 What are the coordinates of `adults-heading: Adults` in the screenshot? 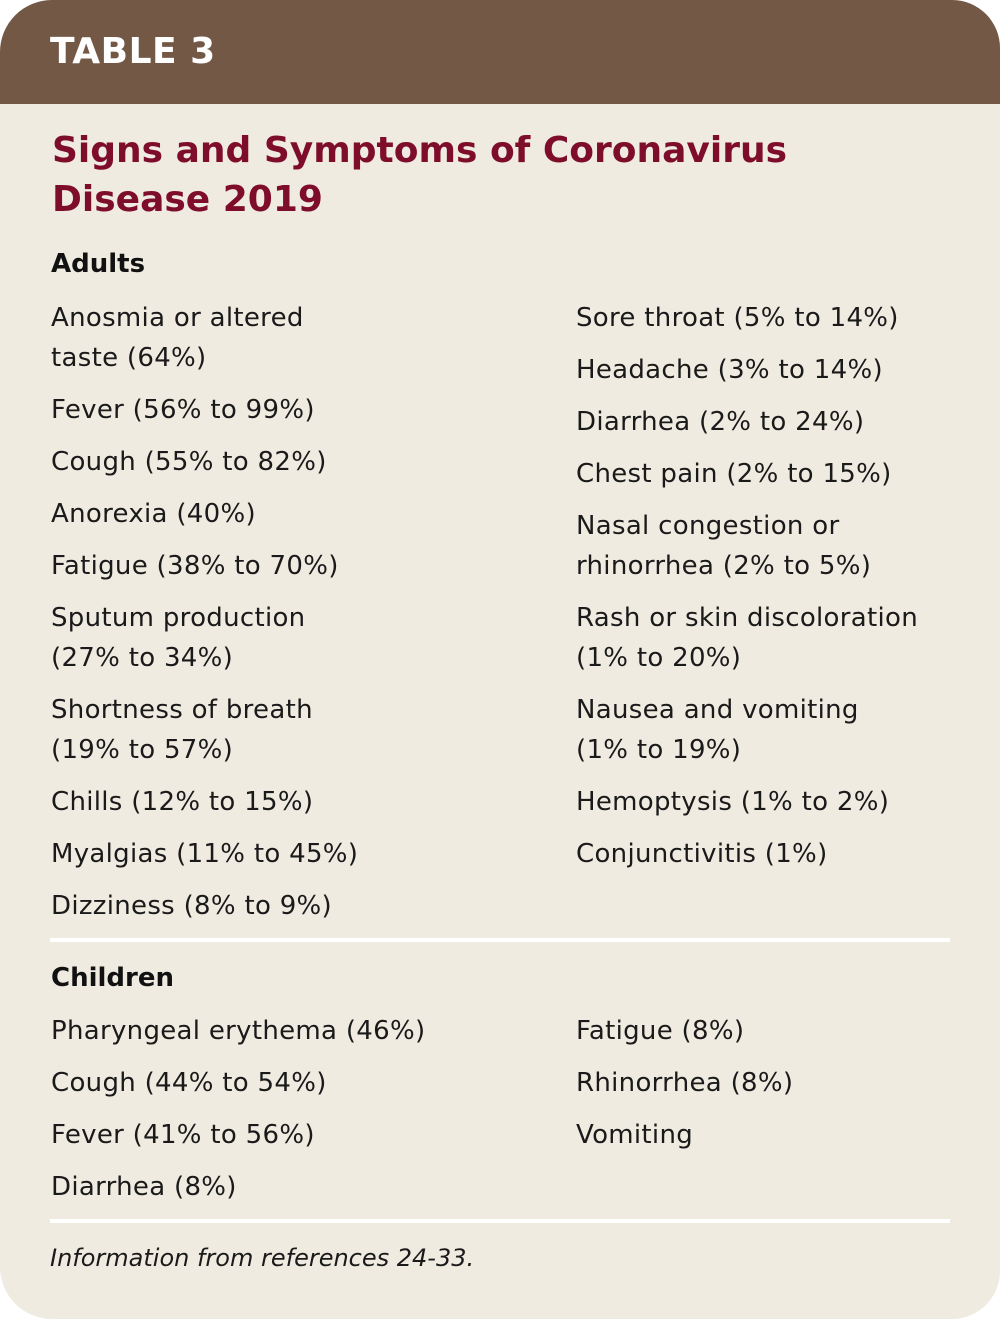 It's located at (98, 264).